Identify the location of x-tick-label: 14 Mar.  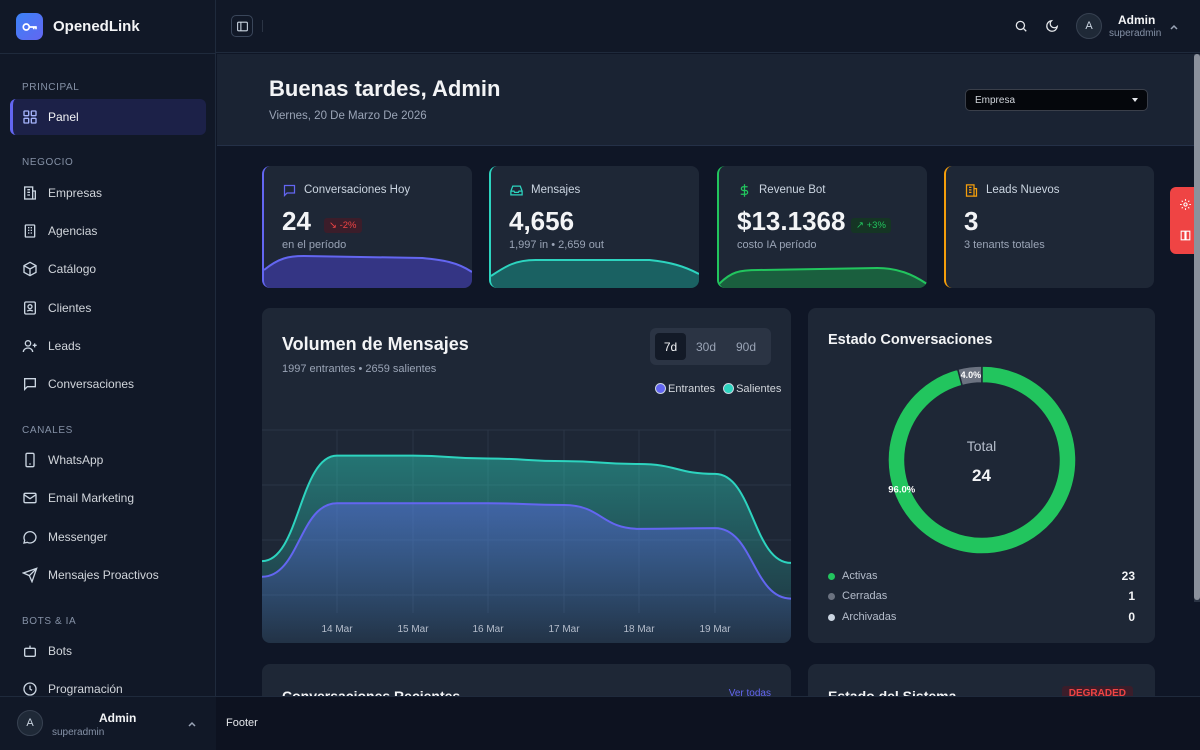
(337, 629).